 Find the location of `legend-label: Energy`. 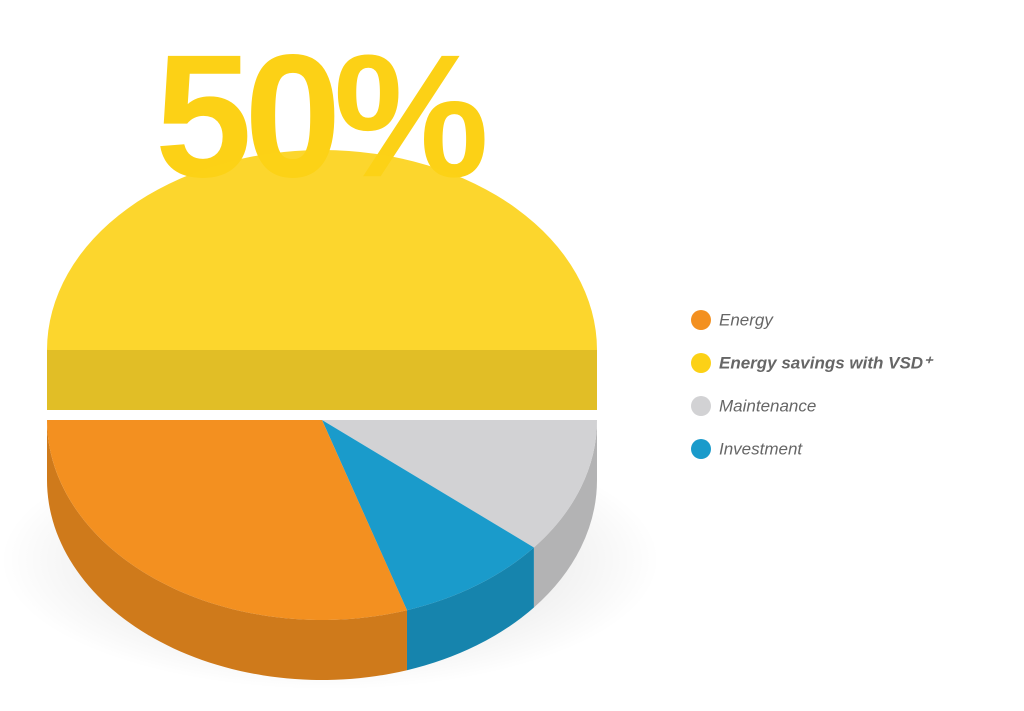

legend-label: Energy is located at coordinates (746, 319).